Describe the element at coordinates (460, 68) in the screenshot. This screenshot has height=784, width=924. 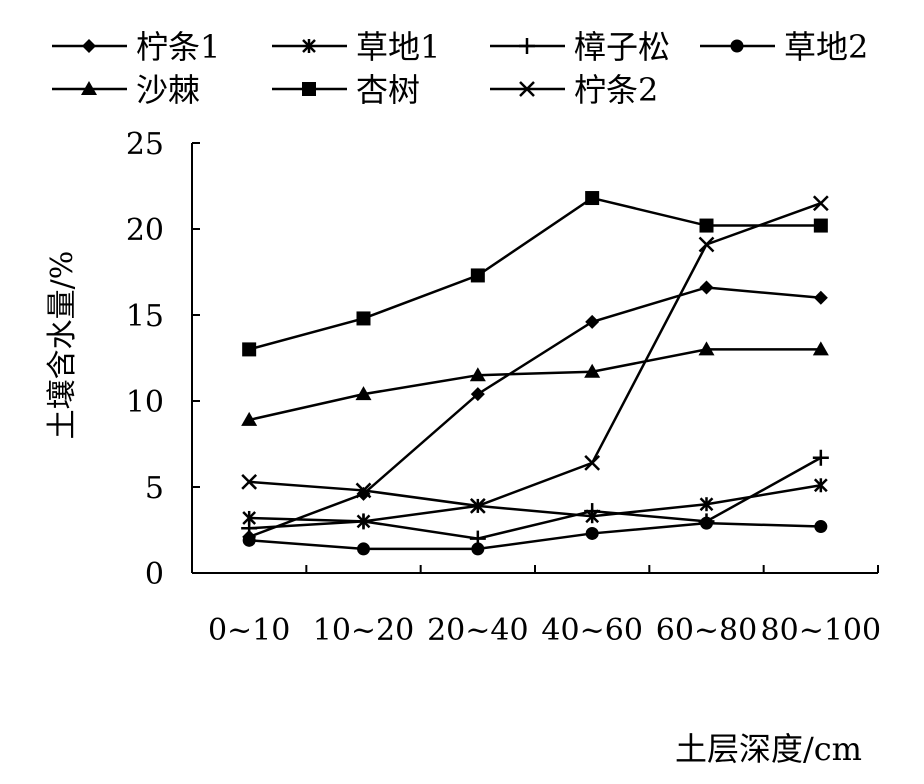
I see `legend: 柠条1 草地1 樟子松 草地2 沙棘 杏树 柠条2` at that location.